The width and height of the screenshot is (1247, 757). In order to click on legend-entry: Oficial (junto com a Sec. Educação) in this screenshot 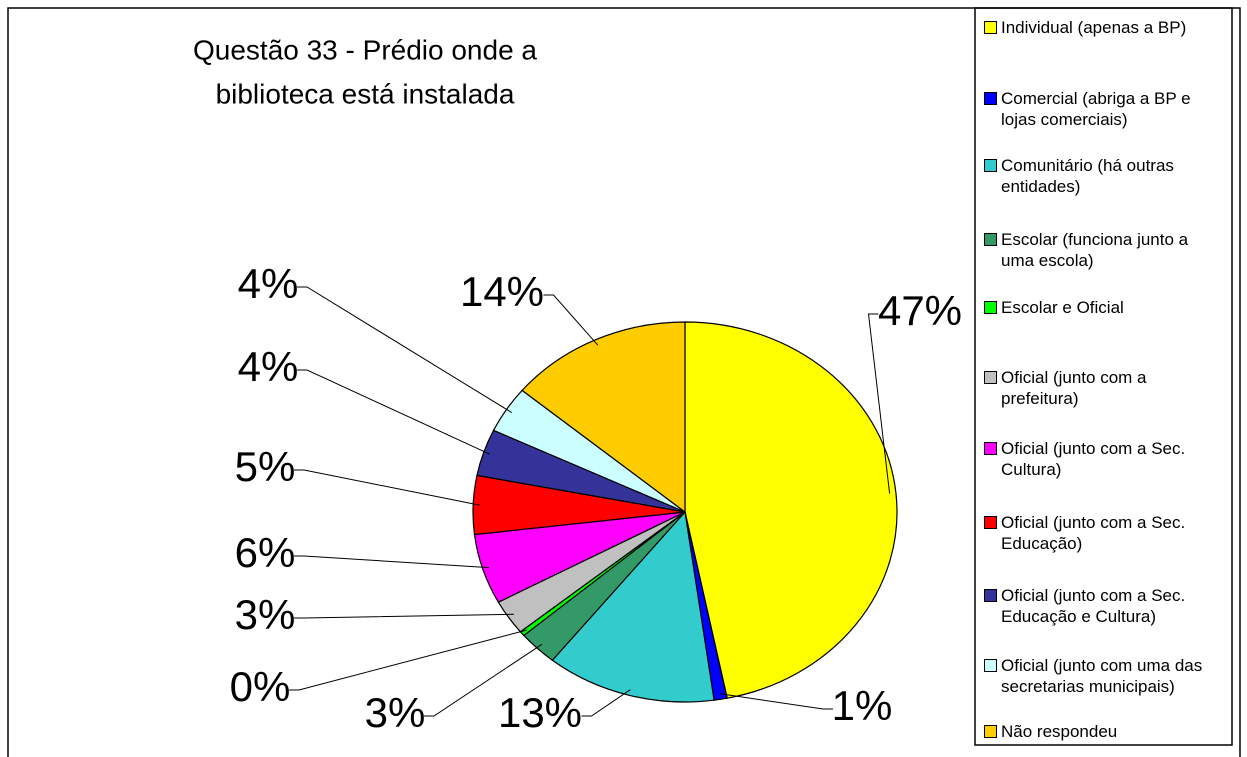, I will do `click(1097, 533)`.